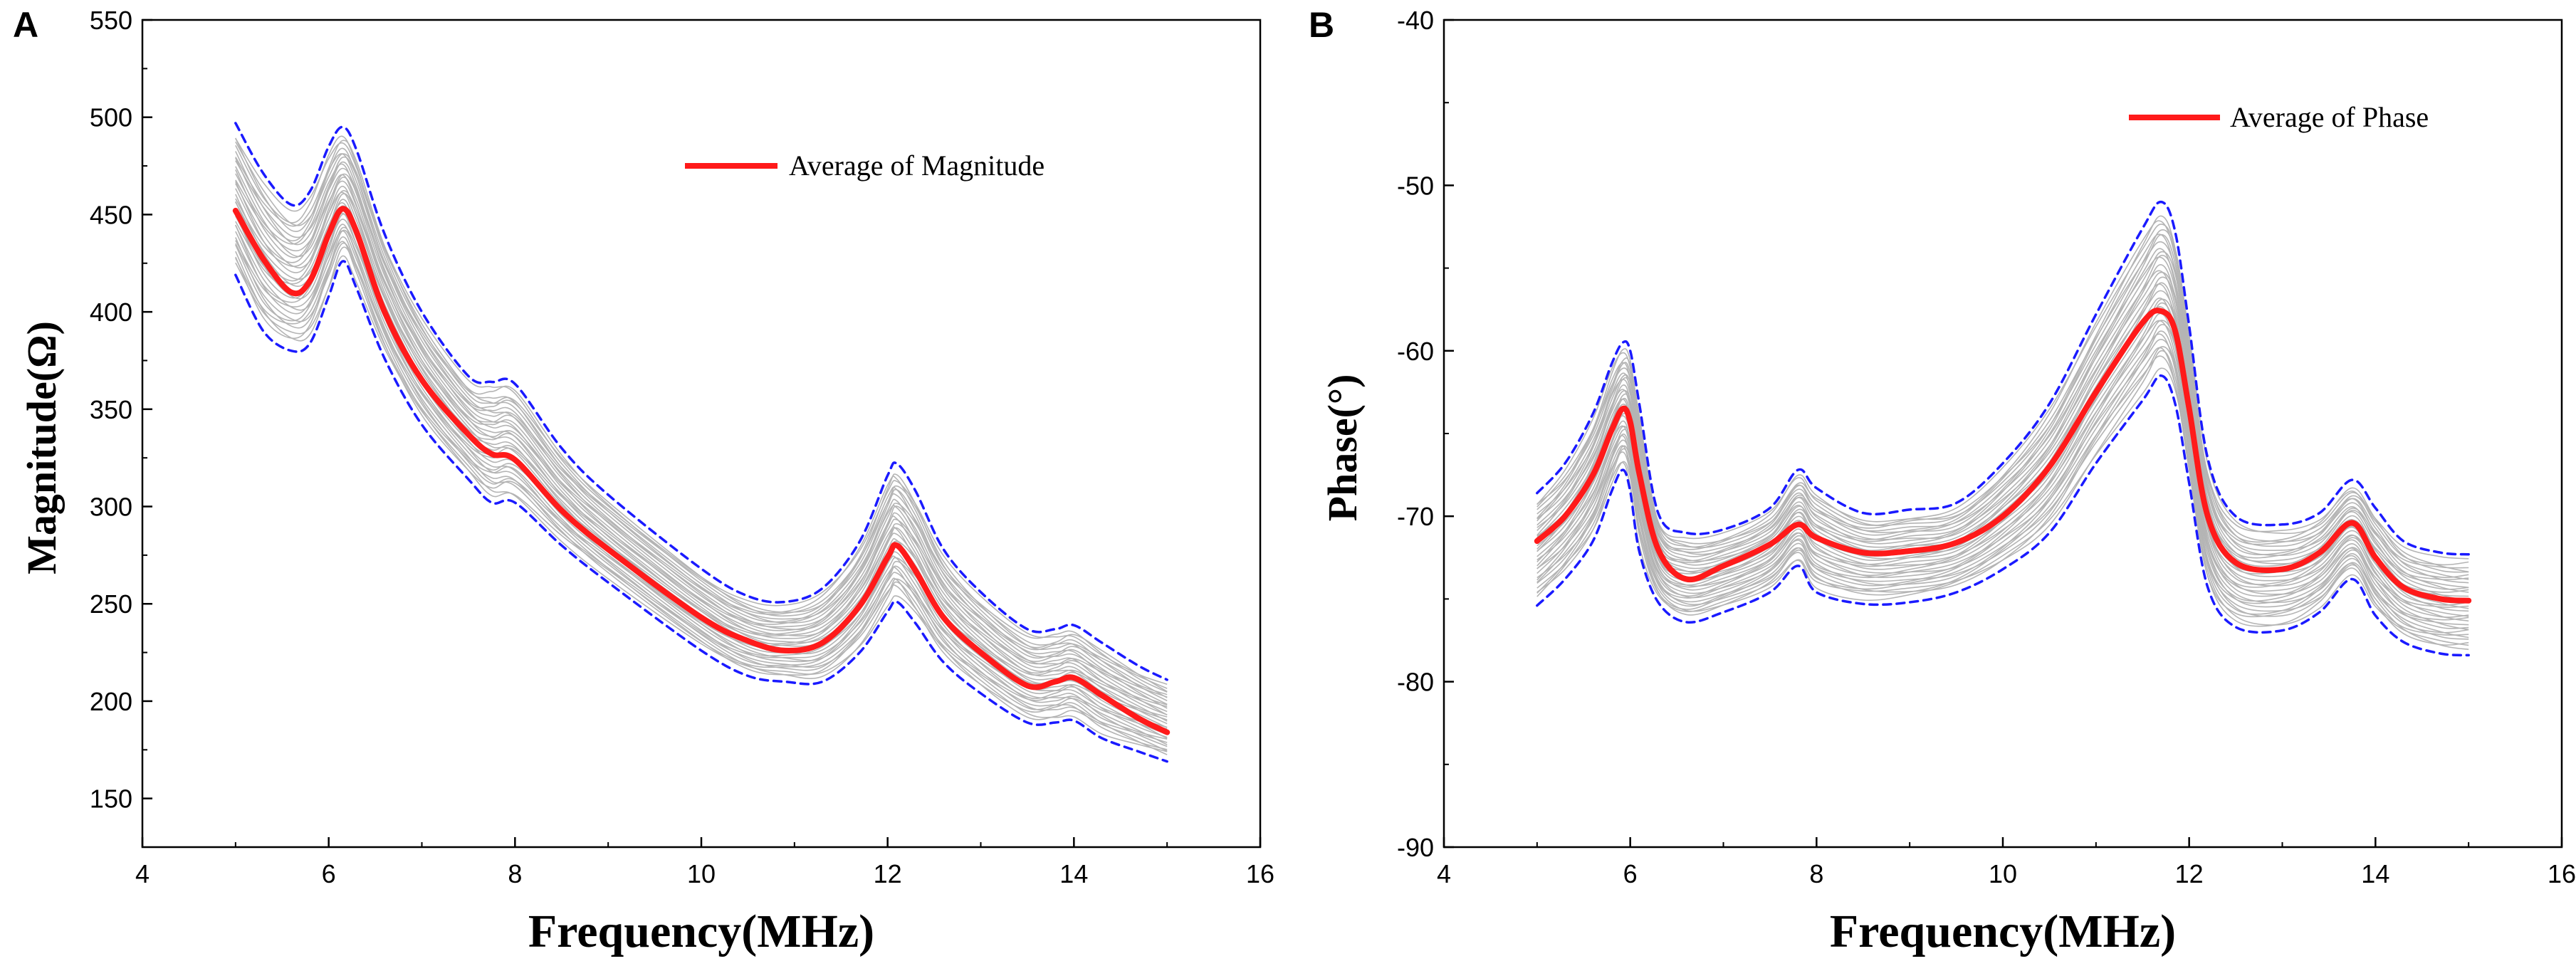 The width and height of the screenshot is (2576, 966). Describe the element at coordinates (111, 20) in the screenshot. I see `y-tick-label: 550` at that location.